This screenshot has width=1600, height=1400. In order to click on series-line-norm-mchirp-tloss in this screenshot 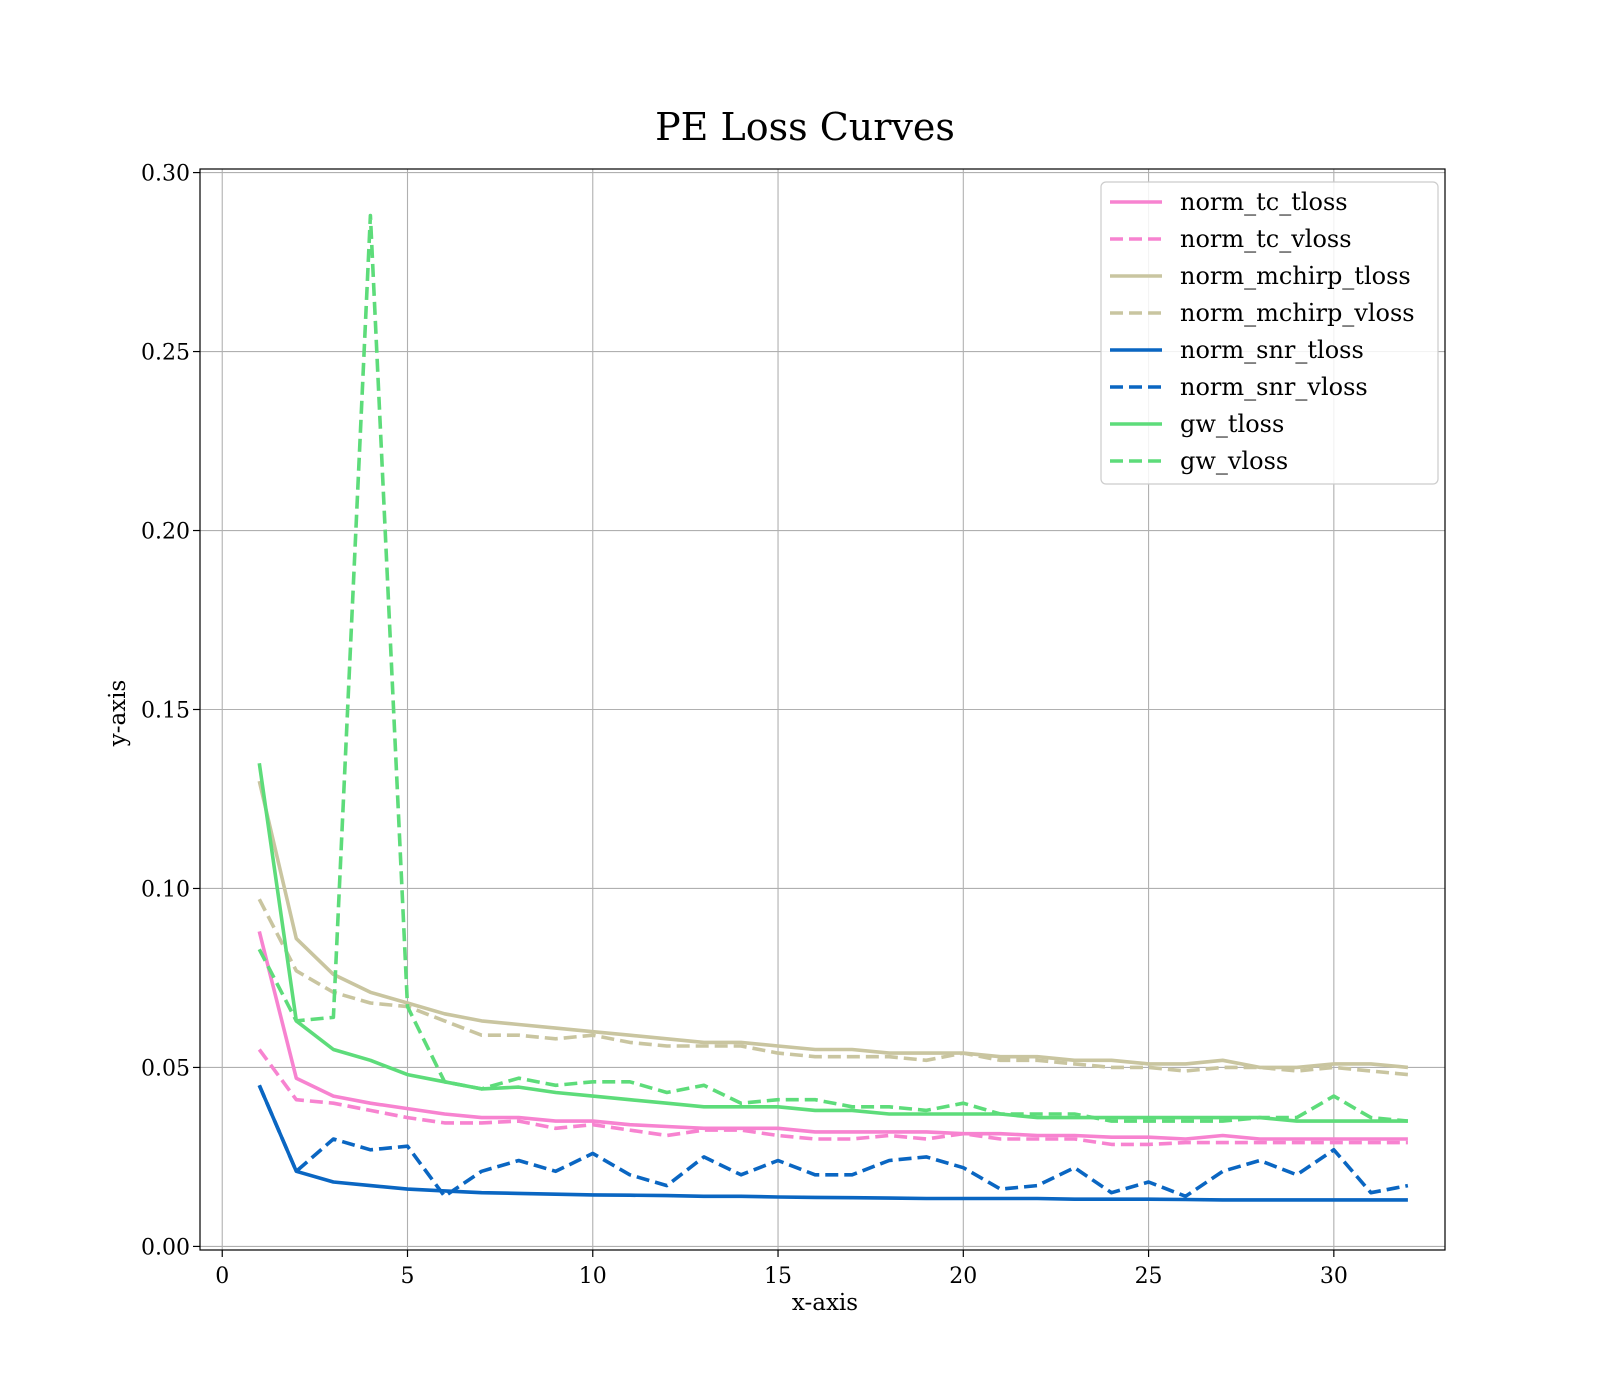, I will do `click(833, 925)`.